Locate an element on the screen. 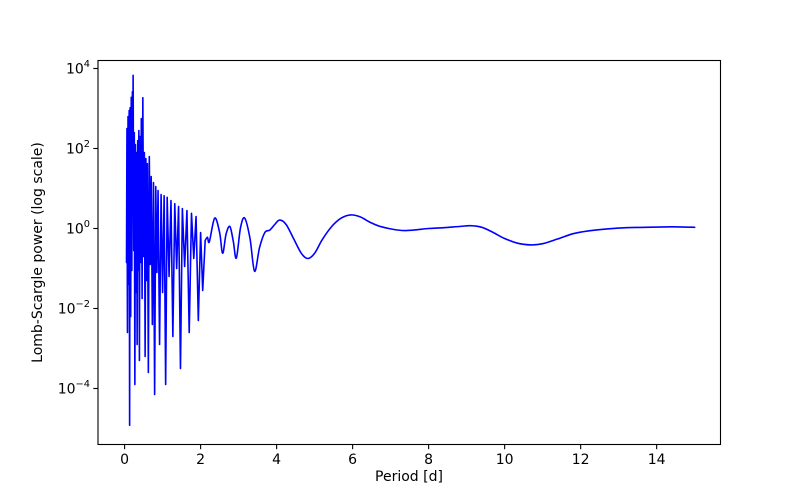 The image size is (800, 504). y-tick-label: 10² is located at coordinates (78, 148).